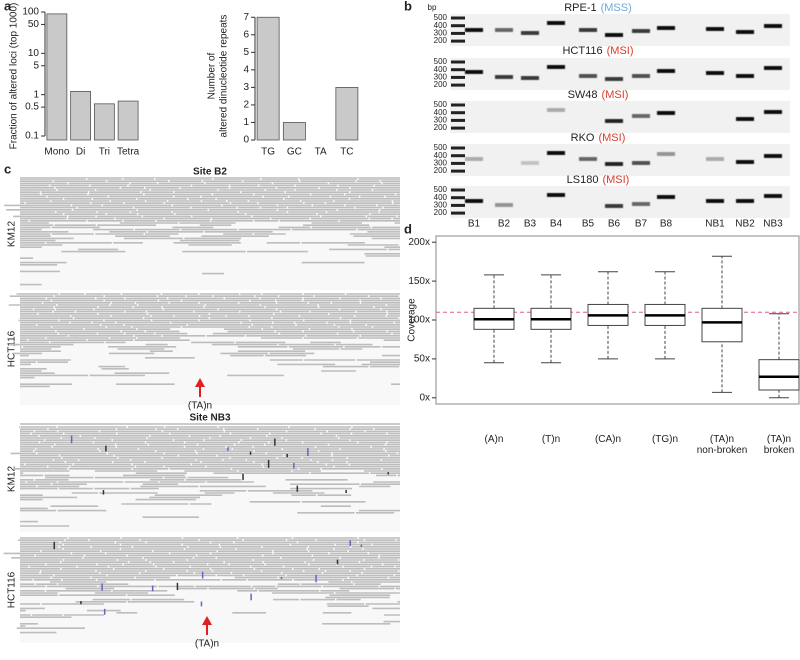  I want to click on lane-label: NB1, so click(715, 224).